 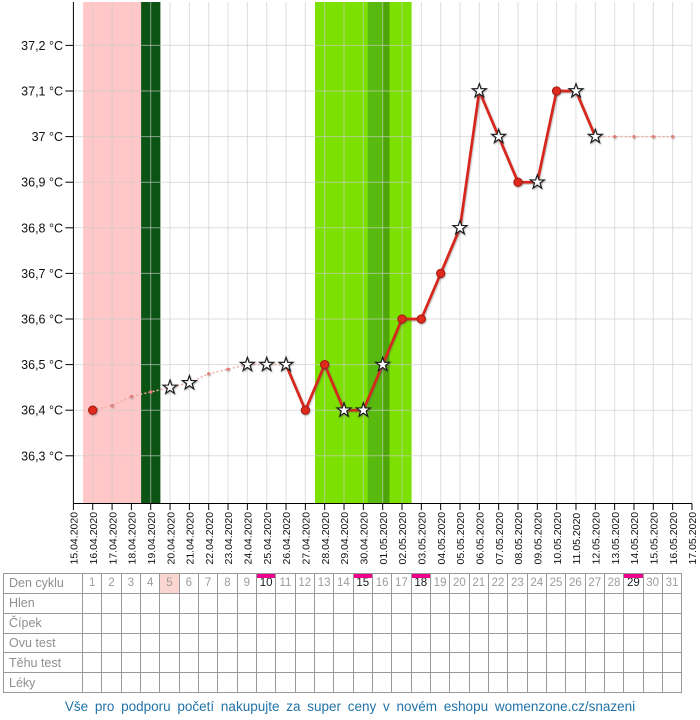 What do you see at coordinates (42, 411) in the screenshot?
I see `y-tick-label: 36,4 °C` at bounding box center [42, 411].